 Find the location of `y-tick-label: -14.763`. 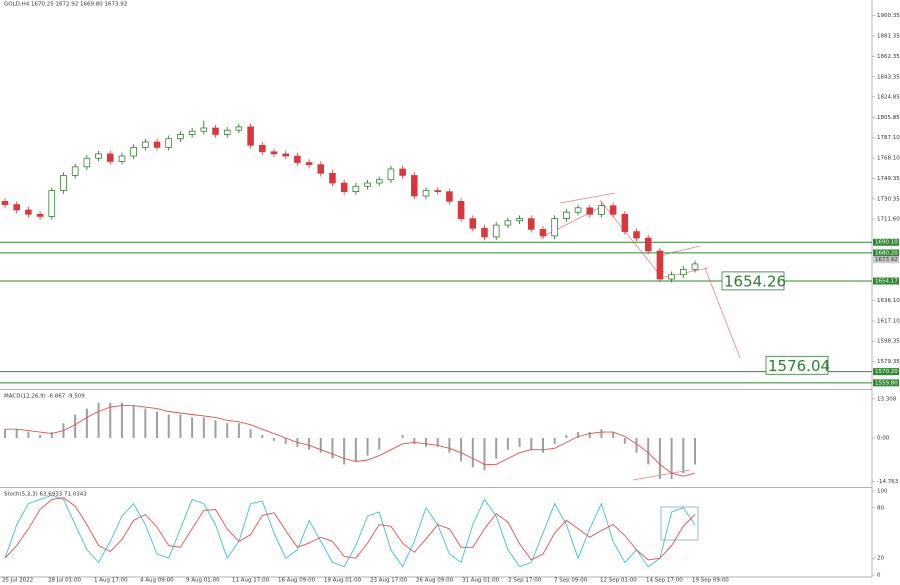

y-tick-label: -14.763 is located at coordinates (888, 482).